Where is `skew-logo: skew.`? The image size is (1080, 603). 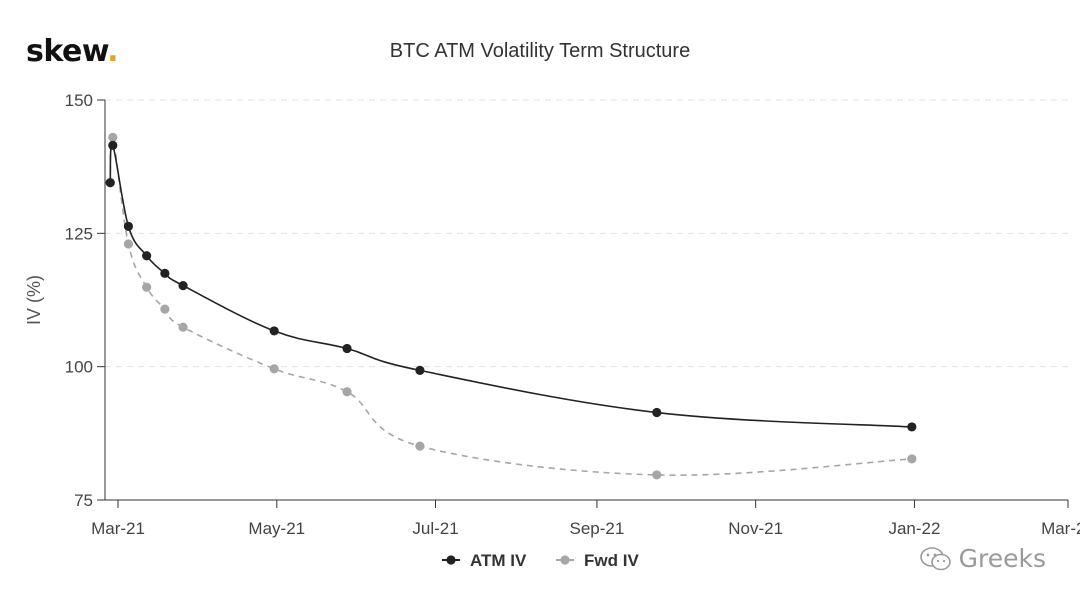 skew-logo: skew. is located at coordinates (72, 51).